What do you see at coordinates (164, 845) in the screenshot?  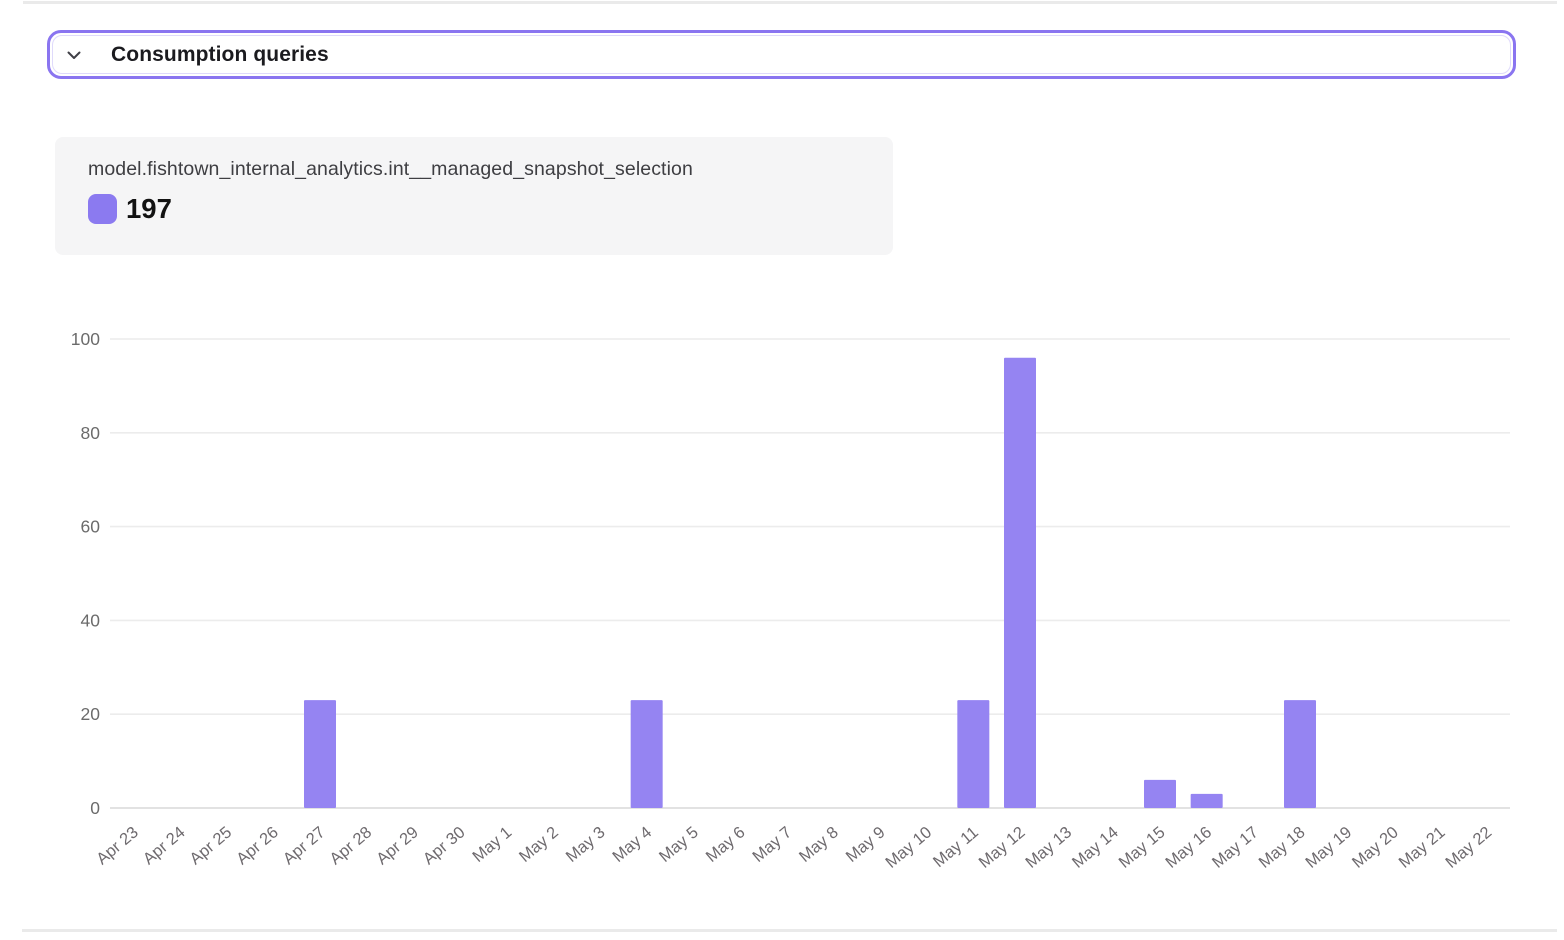 I see `x-tick-label-apr-24: Apr 24` at bounding box center [164, 845].